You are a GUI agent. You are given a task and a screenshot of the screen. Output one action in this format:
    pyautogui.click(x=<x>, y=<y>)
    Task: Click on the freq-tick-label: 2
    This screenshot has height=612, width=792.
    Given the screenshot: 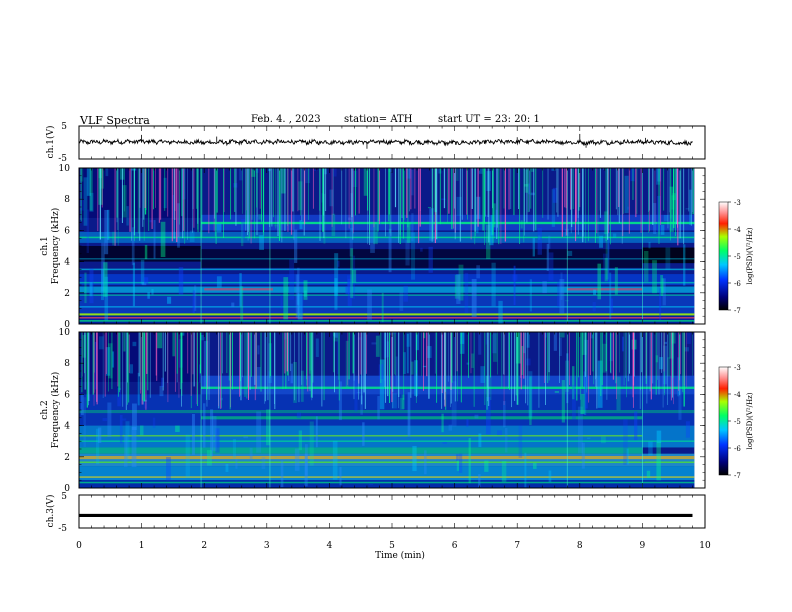 What is the action you would take?
    pyautogui.click(x=67, y=458)
    